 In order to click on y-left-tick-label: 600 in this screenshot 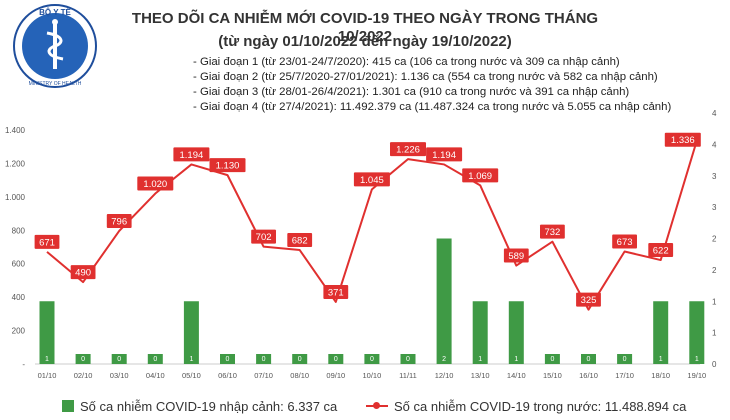, I will do `click(19, 264)`.